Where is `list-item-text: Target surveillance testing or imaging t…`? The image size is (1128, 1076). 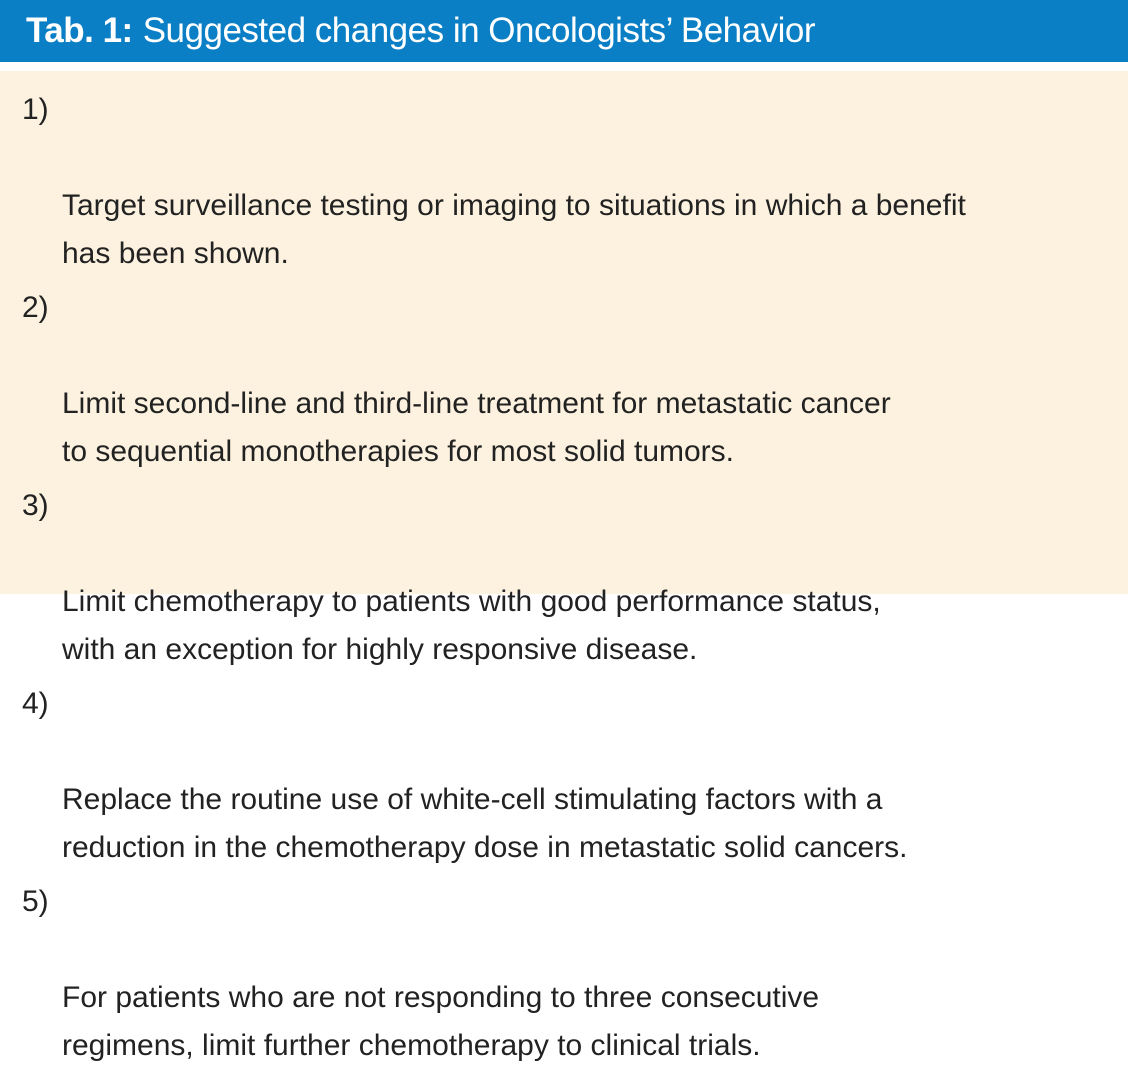 list-item-text: Target surveillance testing or imaging t… is located at coordinates (514, 229).